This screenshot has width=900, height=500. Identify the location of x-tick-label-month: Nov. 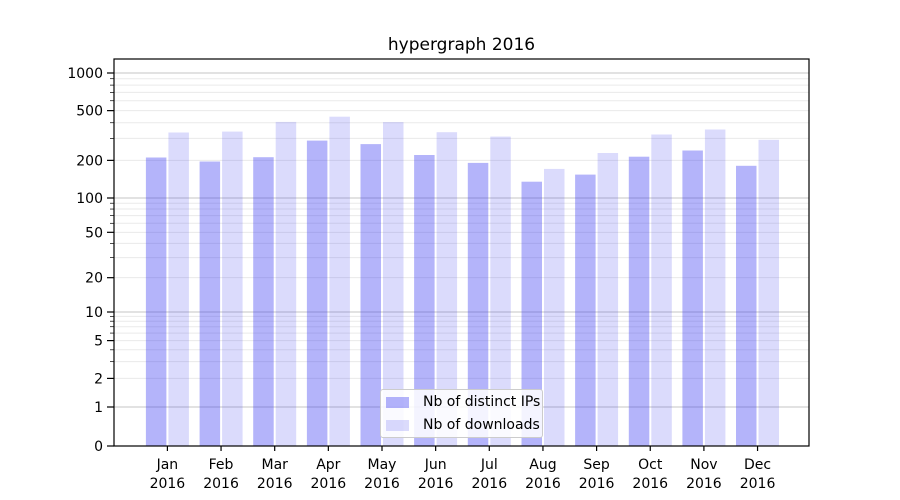
(703, 465).